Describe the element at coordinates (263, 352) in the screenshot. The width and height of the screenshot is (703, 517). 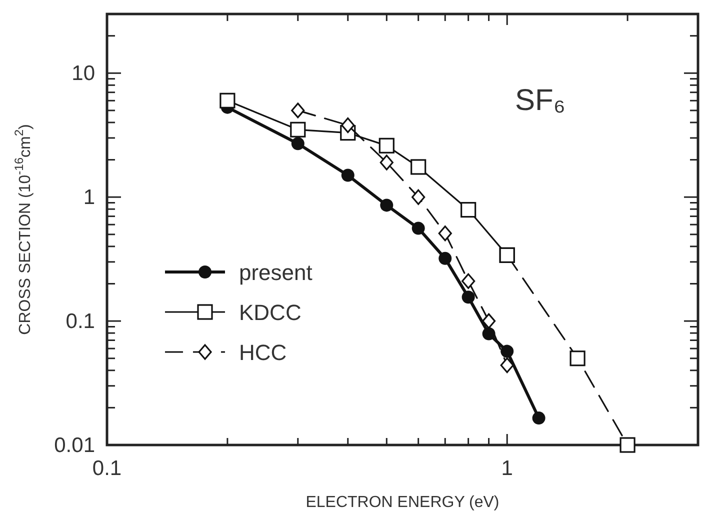
I see `legend-label: HCC` at that location.